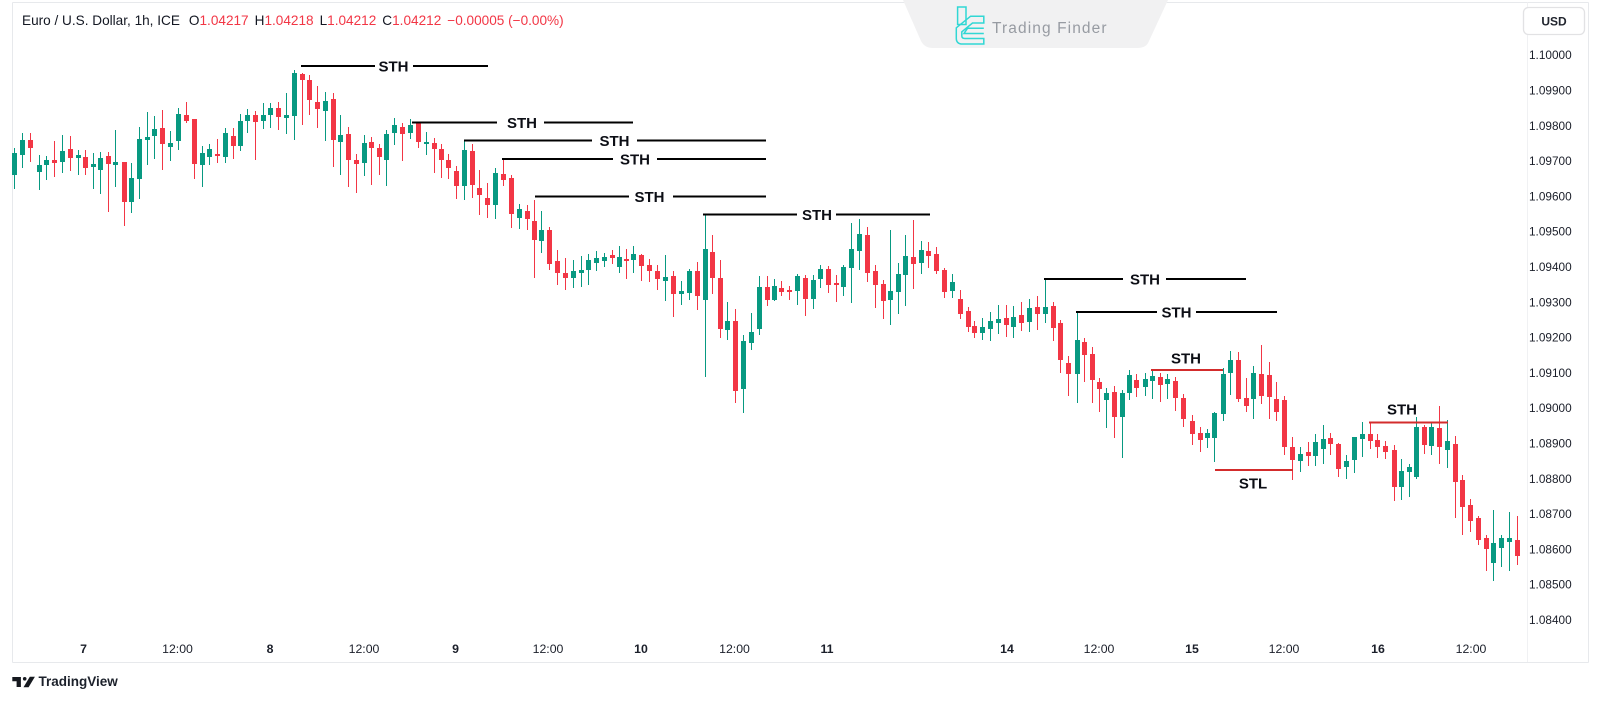 The height and width of the screenshot is (705, 1600). I want to click on svg-text: 14, so click(1007, 649).